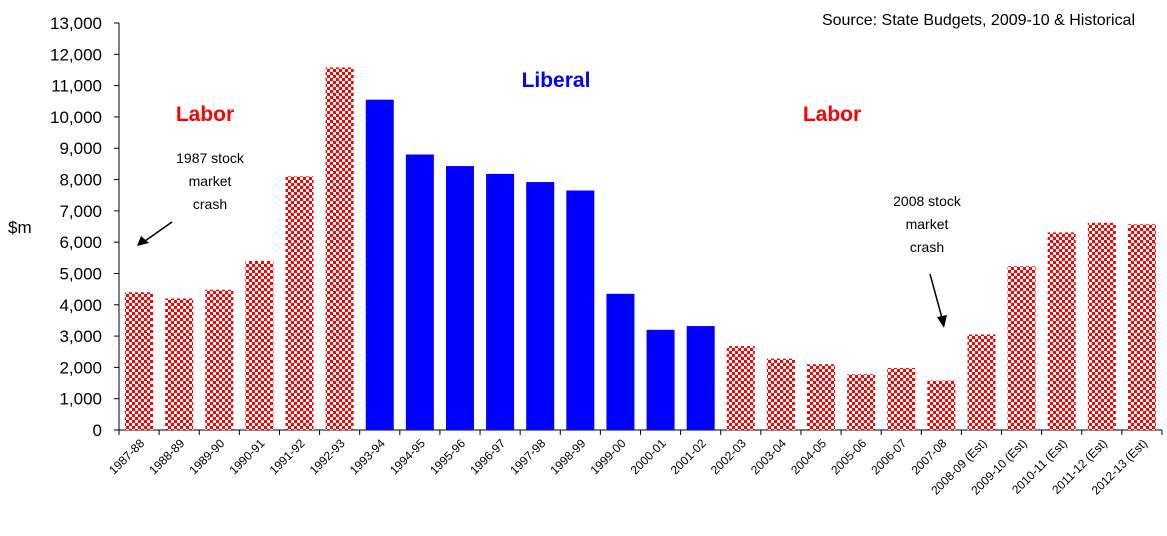 This screenshot has height=536, width=1167. Describe the element at coordinates (688, 456) in the screenshot. I see `x-tick-label: 2001-02` at that location.